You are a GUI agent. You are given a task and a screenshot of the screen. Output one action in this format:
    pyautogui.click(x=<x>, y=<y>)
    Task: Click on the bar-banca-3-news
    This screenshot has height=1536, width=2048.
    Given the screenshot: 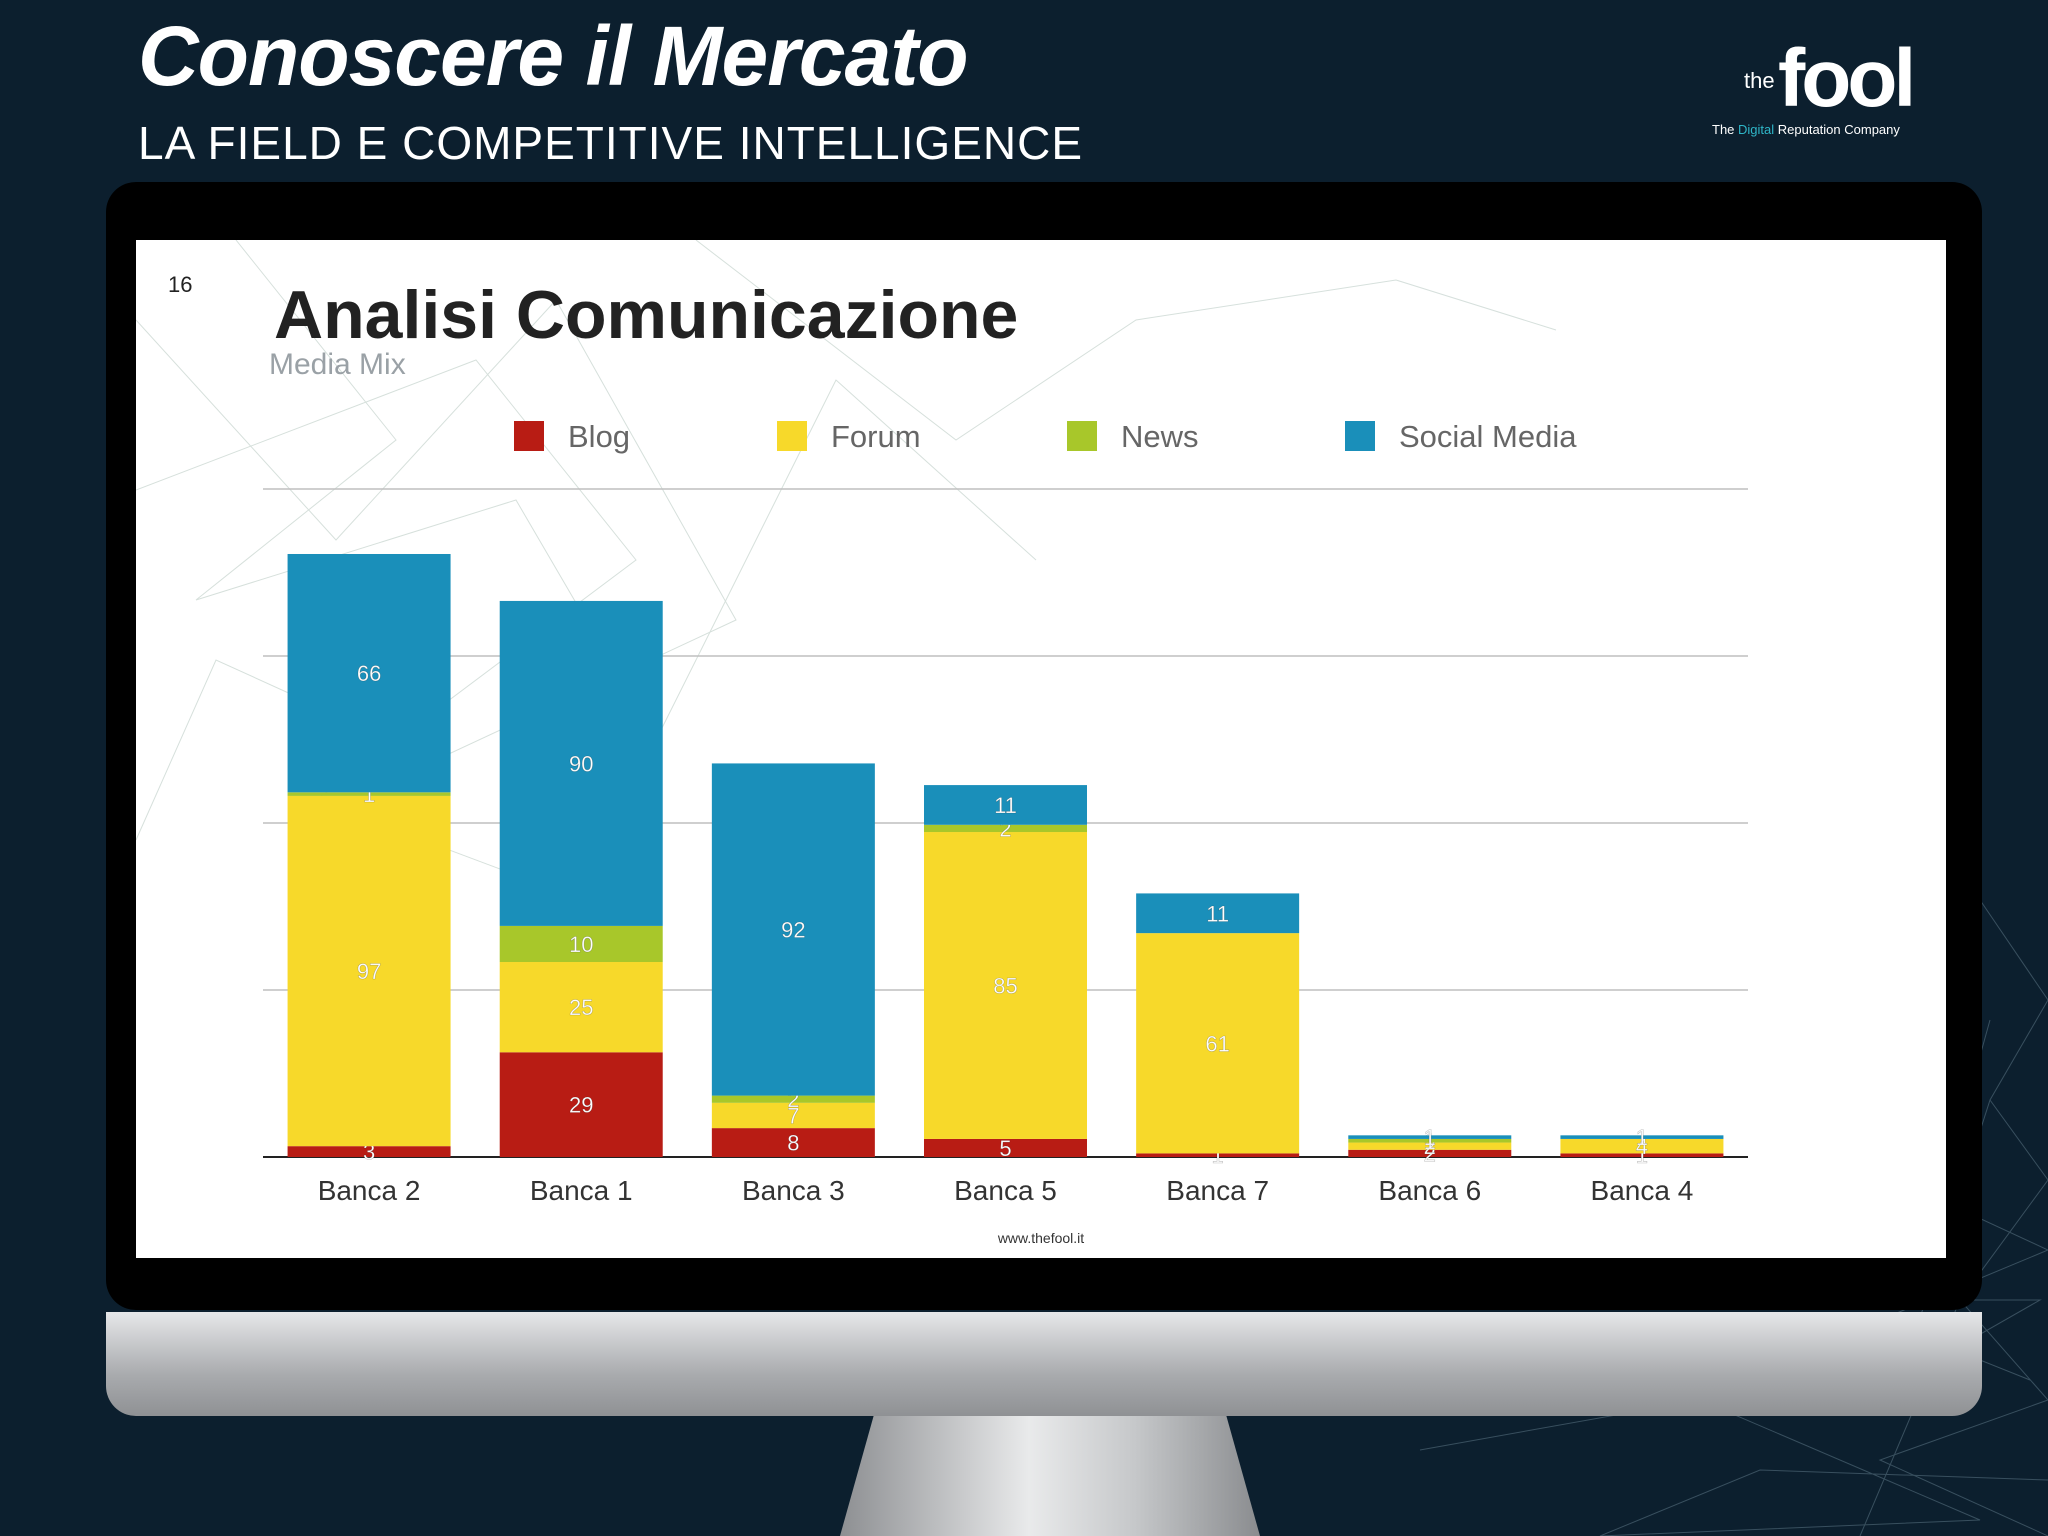 What is the action you would take?
    pyautogui.click(x=793, y=1099)
    